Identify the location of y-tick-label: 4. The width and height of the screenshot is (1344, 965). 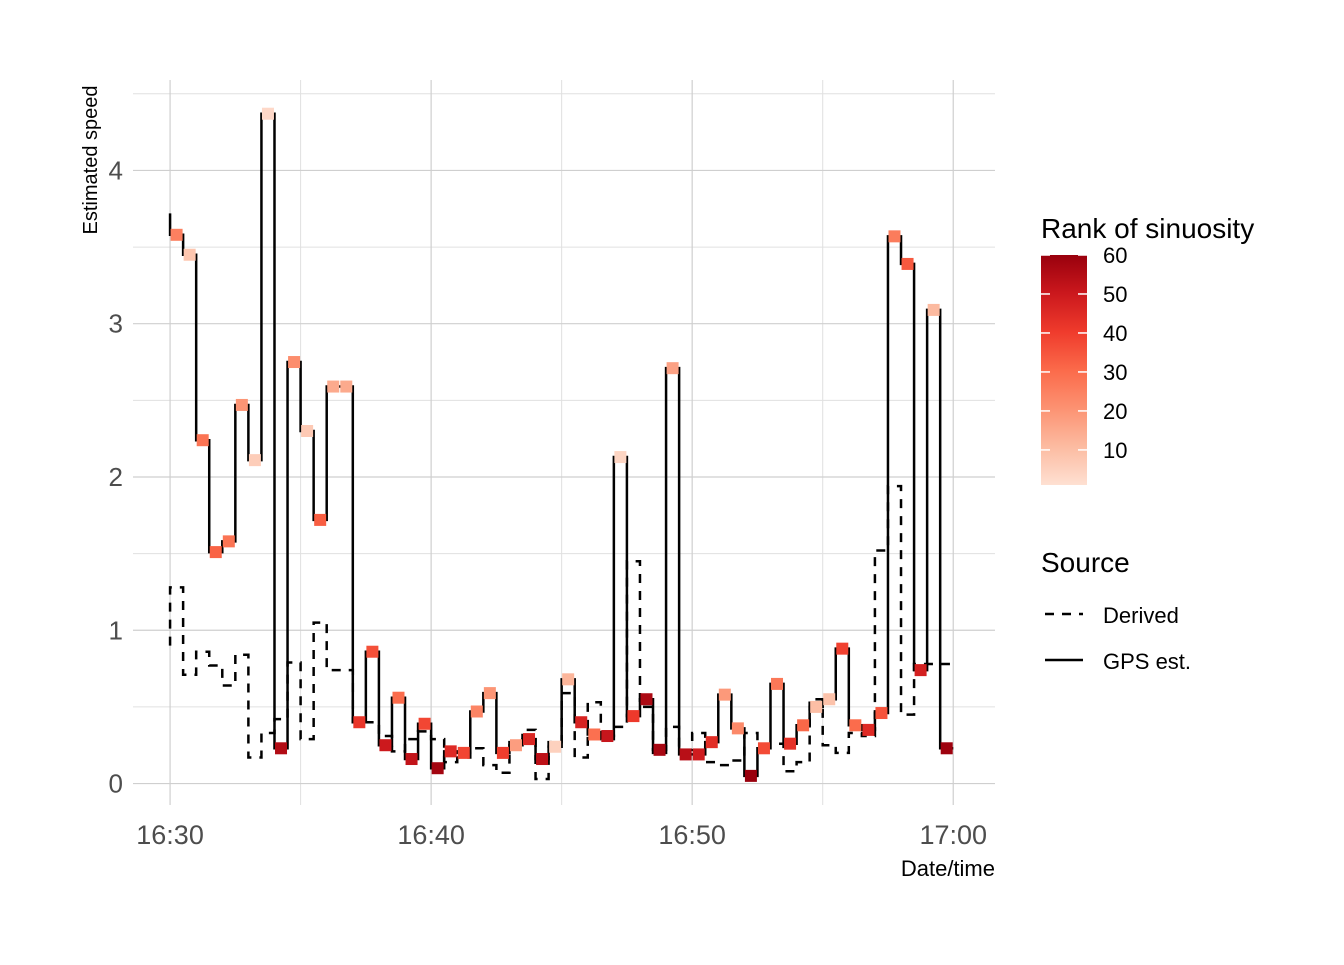
(116, 170).